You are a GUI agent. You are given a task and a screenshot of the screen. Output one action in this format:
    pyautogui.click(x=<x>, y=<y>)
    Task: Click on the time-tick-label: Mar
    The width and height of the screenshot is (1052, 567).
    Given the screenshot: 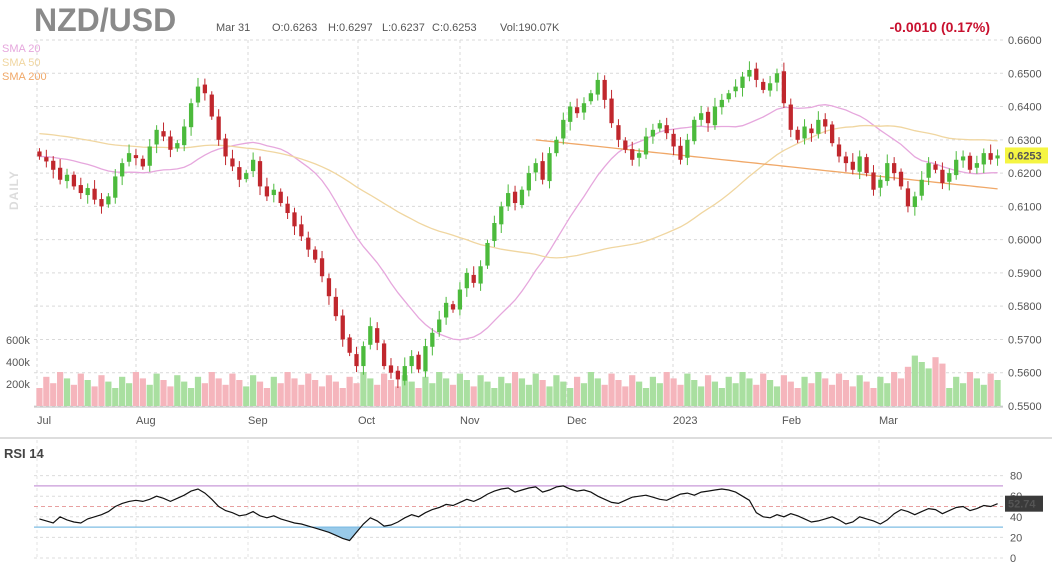 What is the action you would take?
    pyautogui.click(x=888, y=421)
    